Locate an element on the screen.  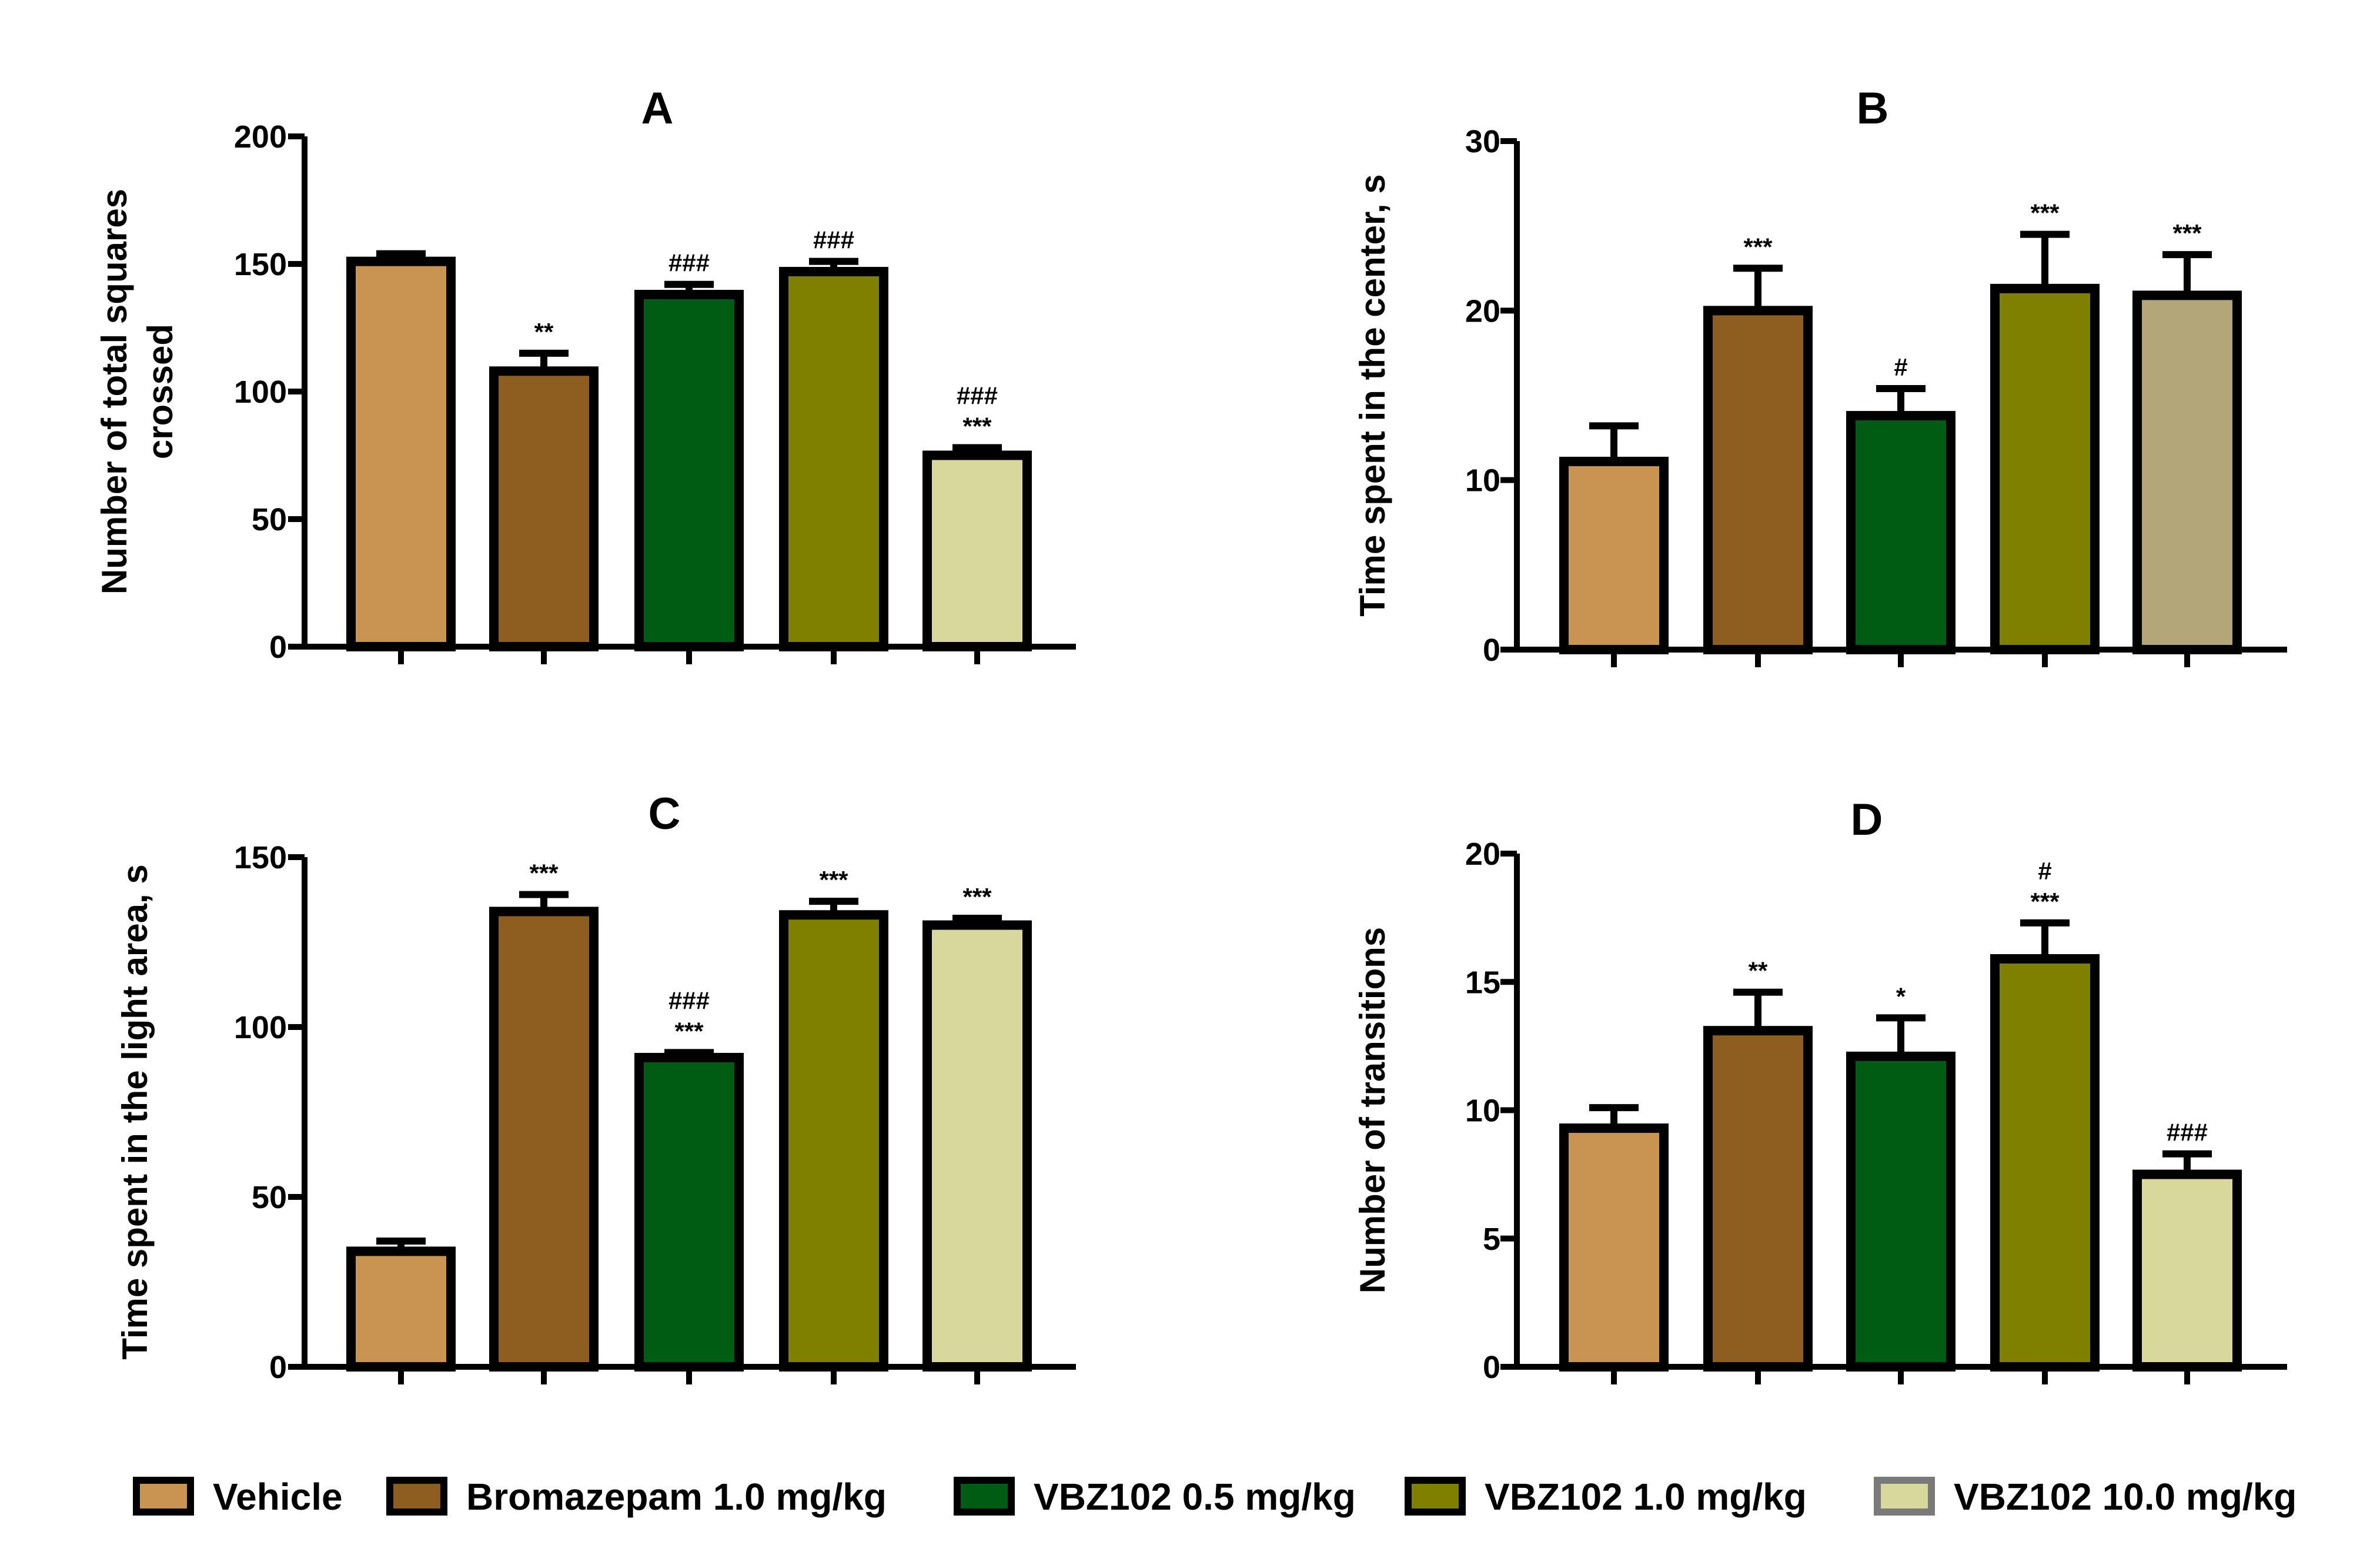
panel-title: B is located at coordinates (1873, 108).